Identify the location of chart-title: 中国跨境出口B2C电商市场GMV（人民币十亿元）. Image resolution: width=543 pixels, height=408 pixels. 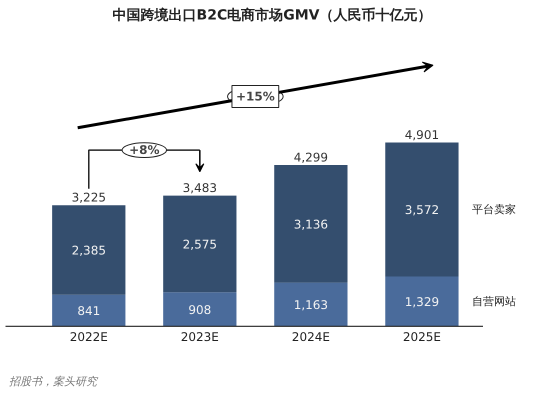
(272, 15).